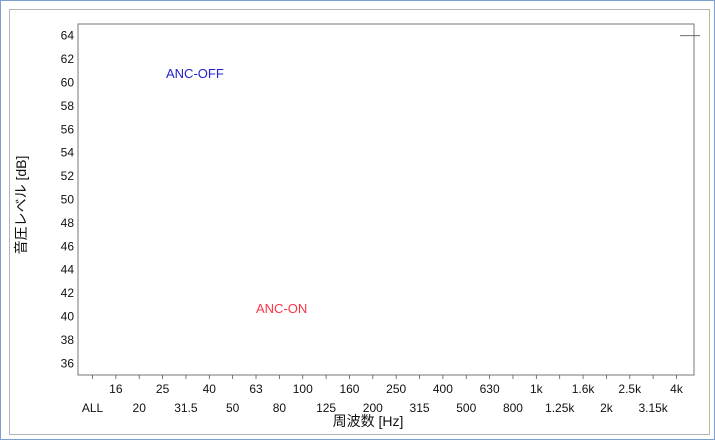  What do you see at coordinates (68, 153) in the screenshot?
I see `y-tick-label: 54` at bounding box center [68, 153].